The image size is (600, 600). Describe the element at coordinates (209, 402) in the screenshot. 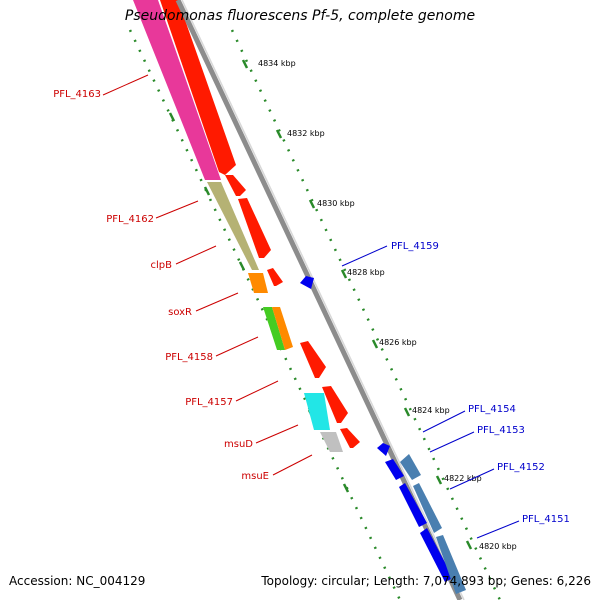

I see `gene-label-pfl4157: PFL_4157` at that location.